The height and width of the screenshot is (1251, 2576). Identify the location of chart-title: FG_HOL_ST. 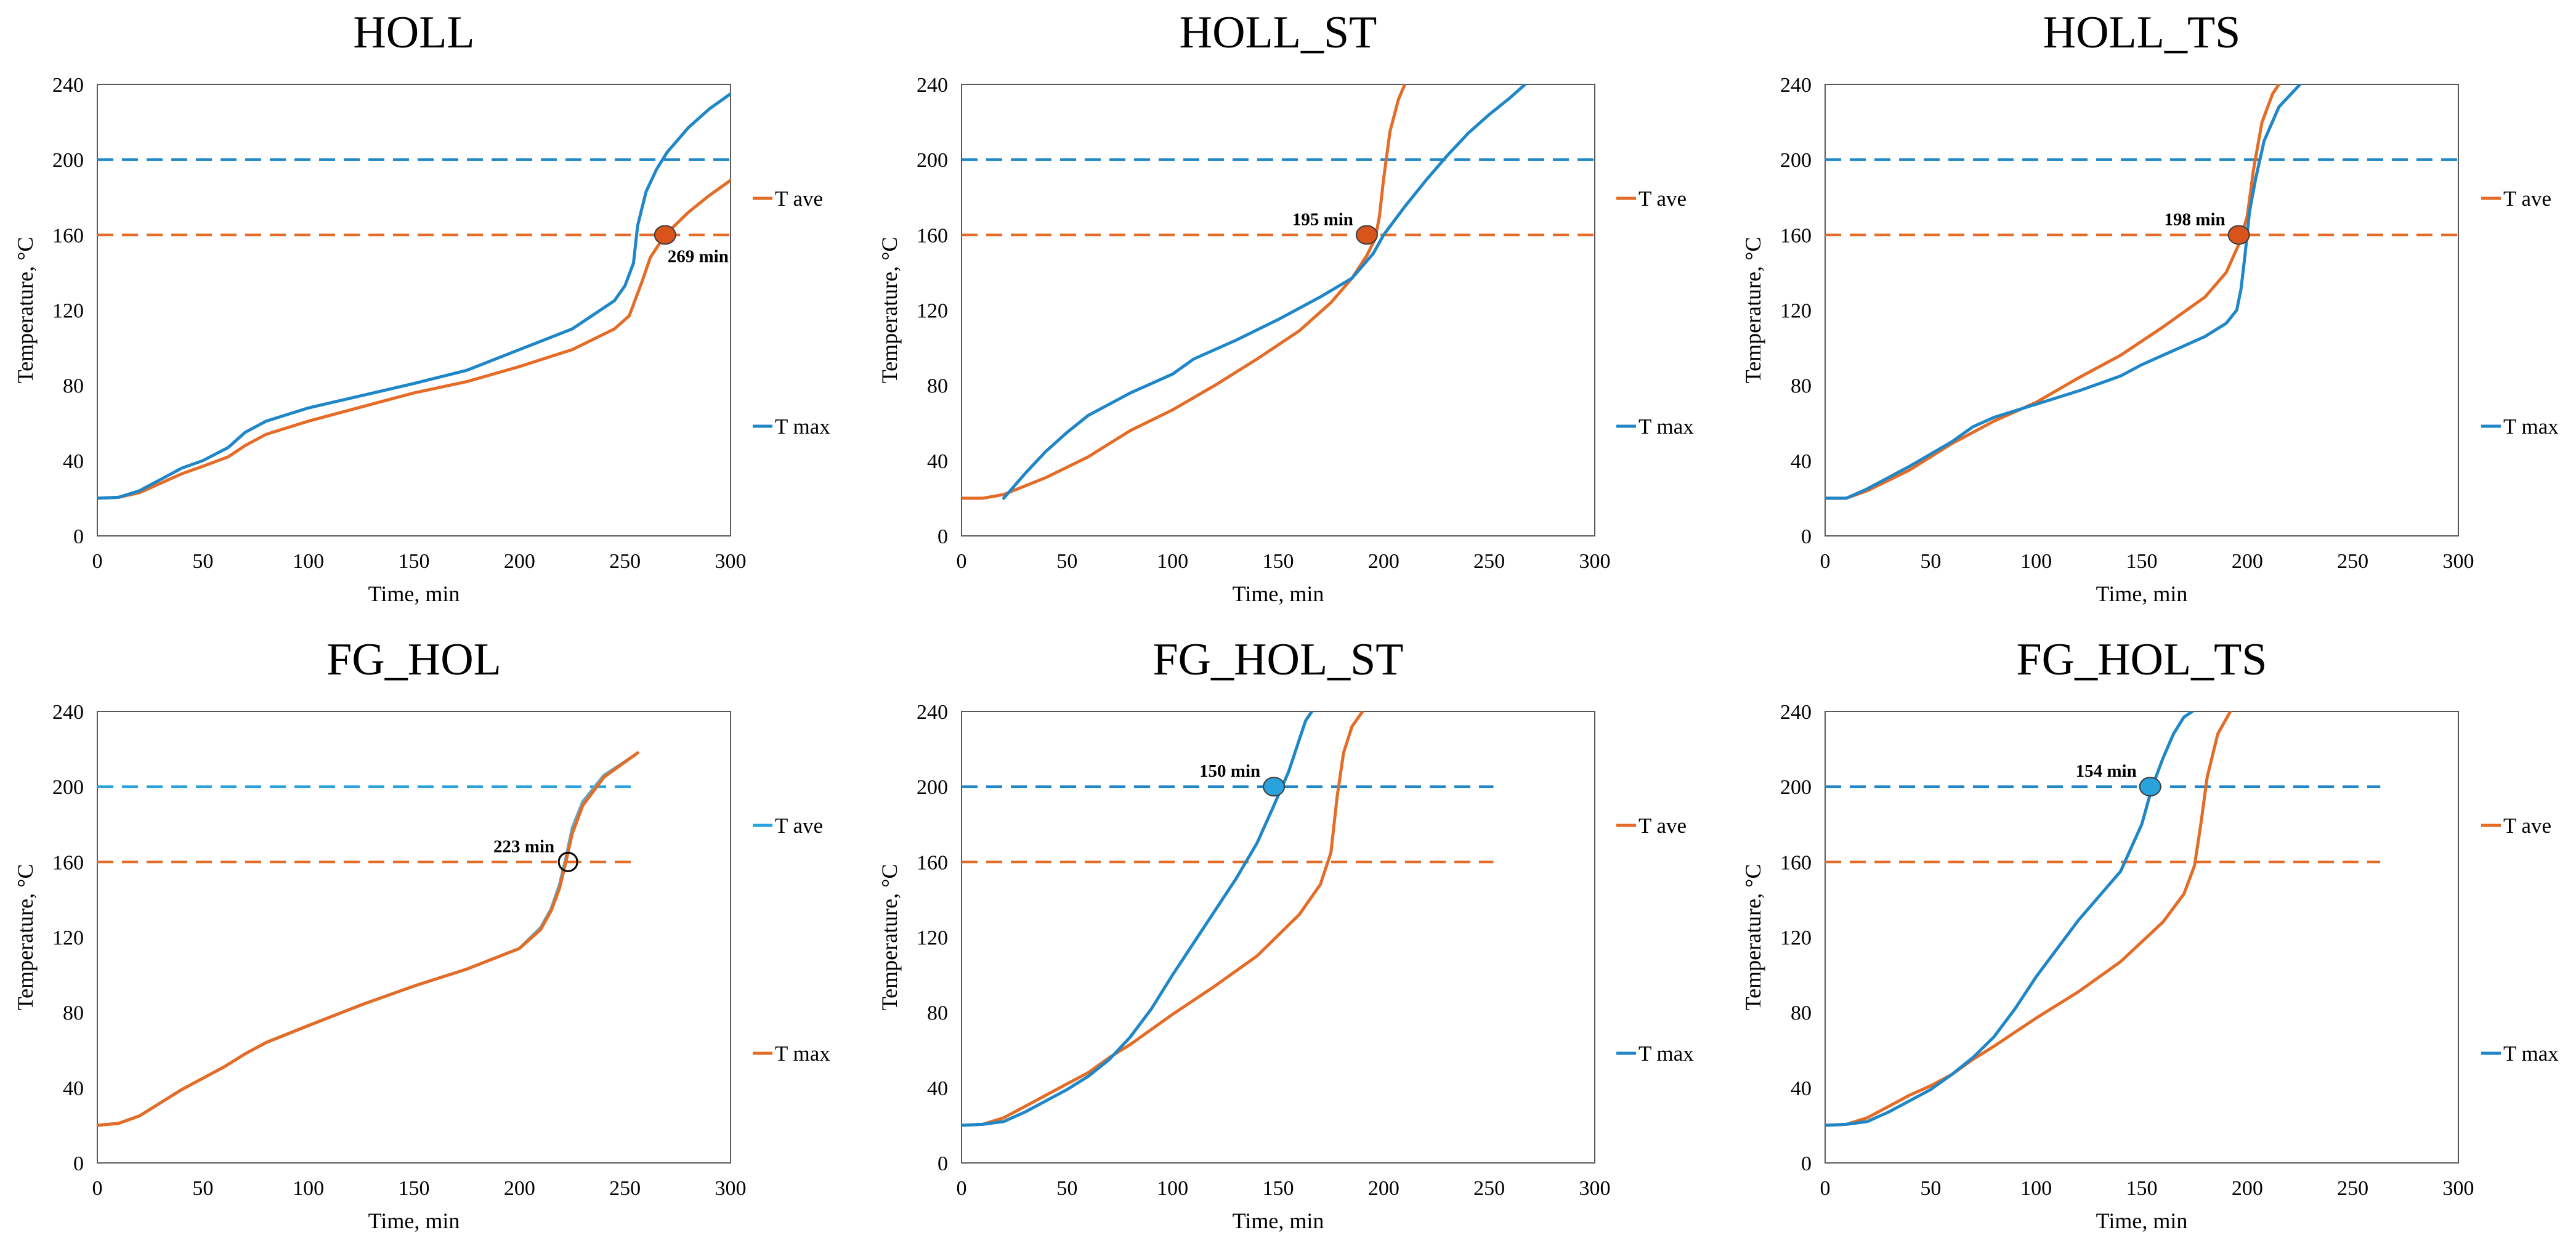
(1277, 659).